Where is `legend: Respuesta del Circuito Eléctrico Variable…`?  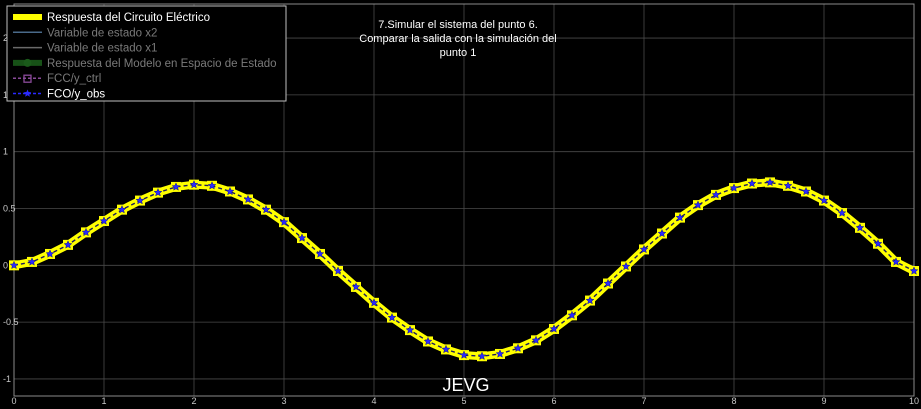
legend: Respuesta del Circuito Eléctrico Variable… is located at coordinates (146, 53).